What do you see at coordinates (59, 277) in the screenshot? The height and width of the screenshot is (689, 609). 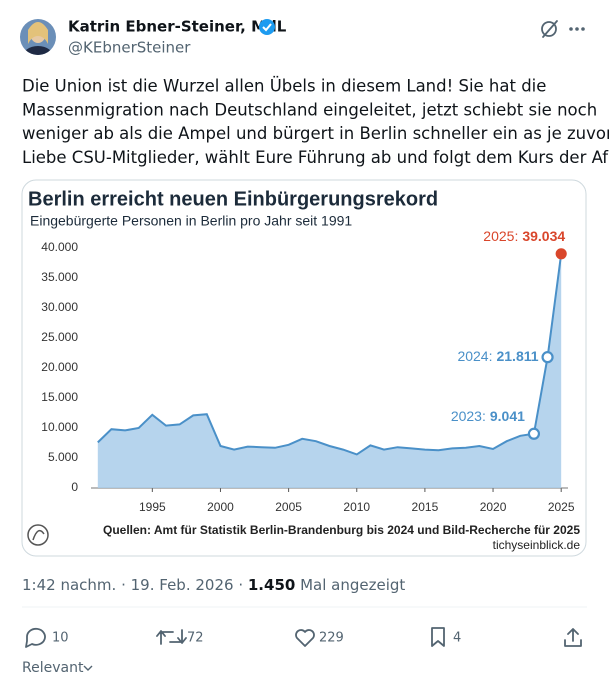 I see `y-tick-label: 35.000` at bounding box center [59, 277].